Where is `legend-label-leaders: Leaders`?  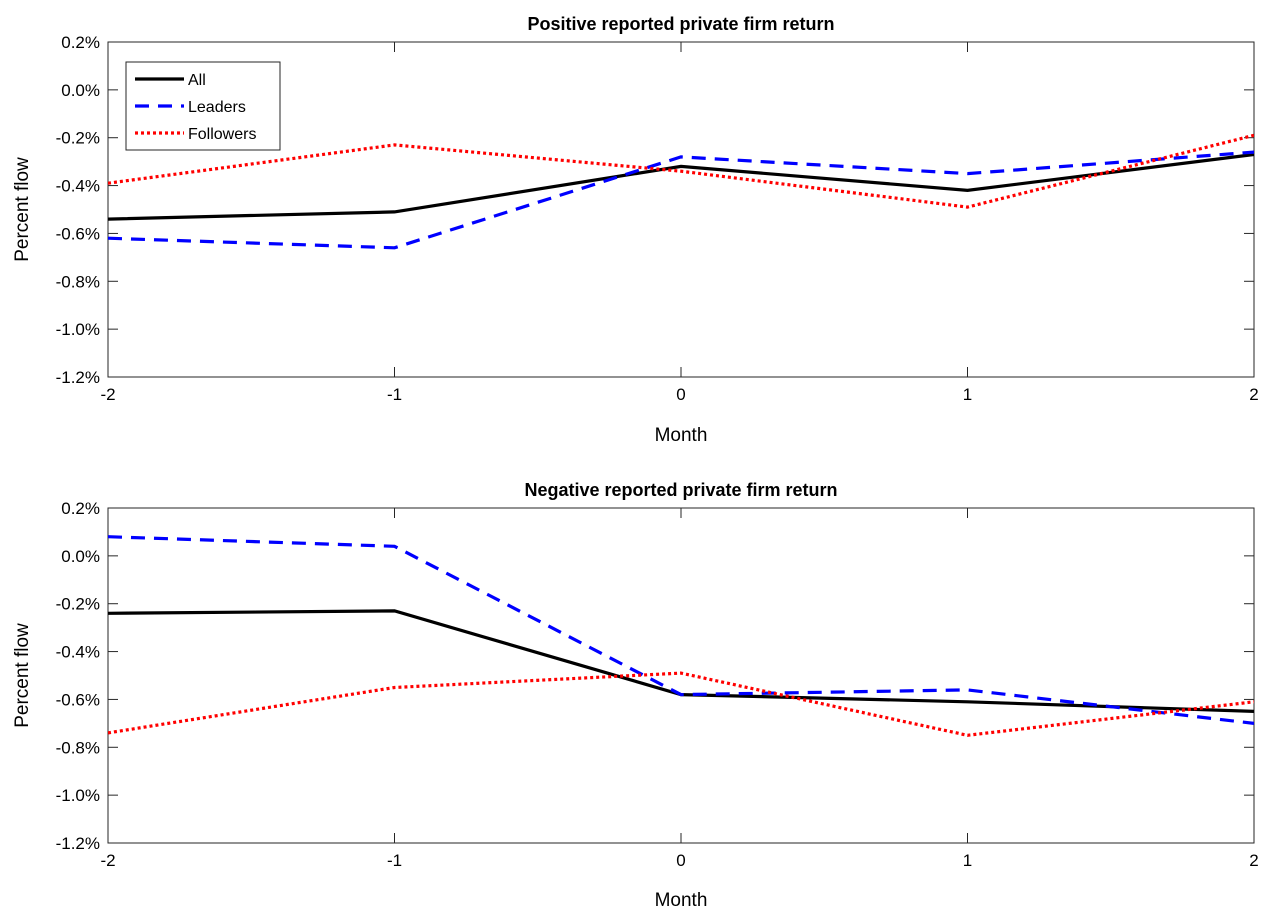 legend-label-leaders: Leaders is located at coordinates (217, 107).